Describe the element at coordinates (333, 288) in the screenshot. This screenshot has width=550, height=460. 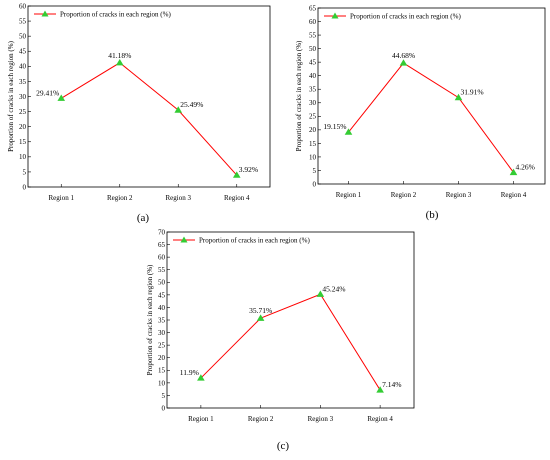
I see `data-label: 45.24%` at that location.